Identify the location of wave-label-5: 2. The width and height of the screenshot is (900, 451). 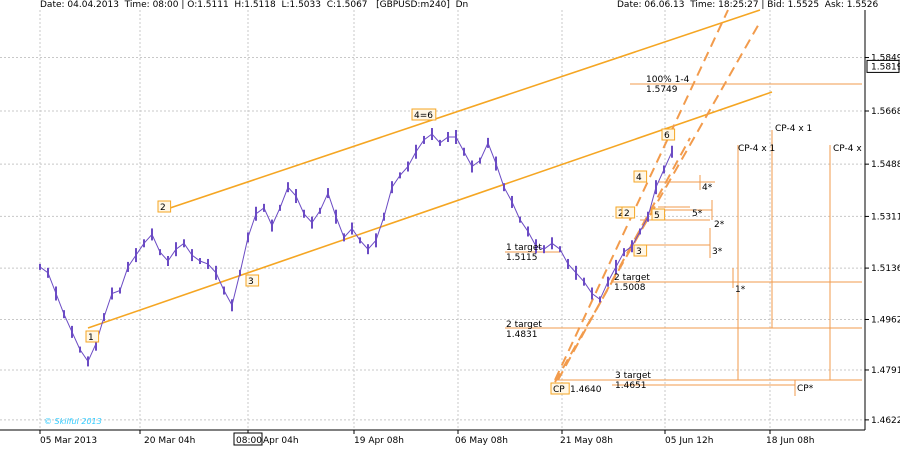
(627, 214).